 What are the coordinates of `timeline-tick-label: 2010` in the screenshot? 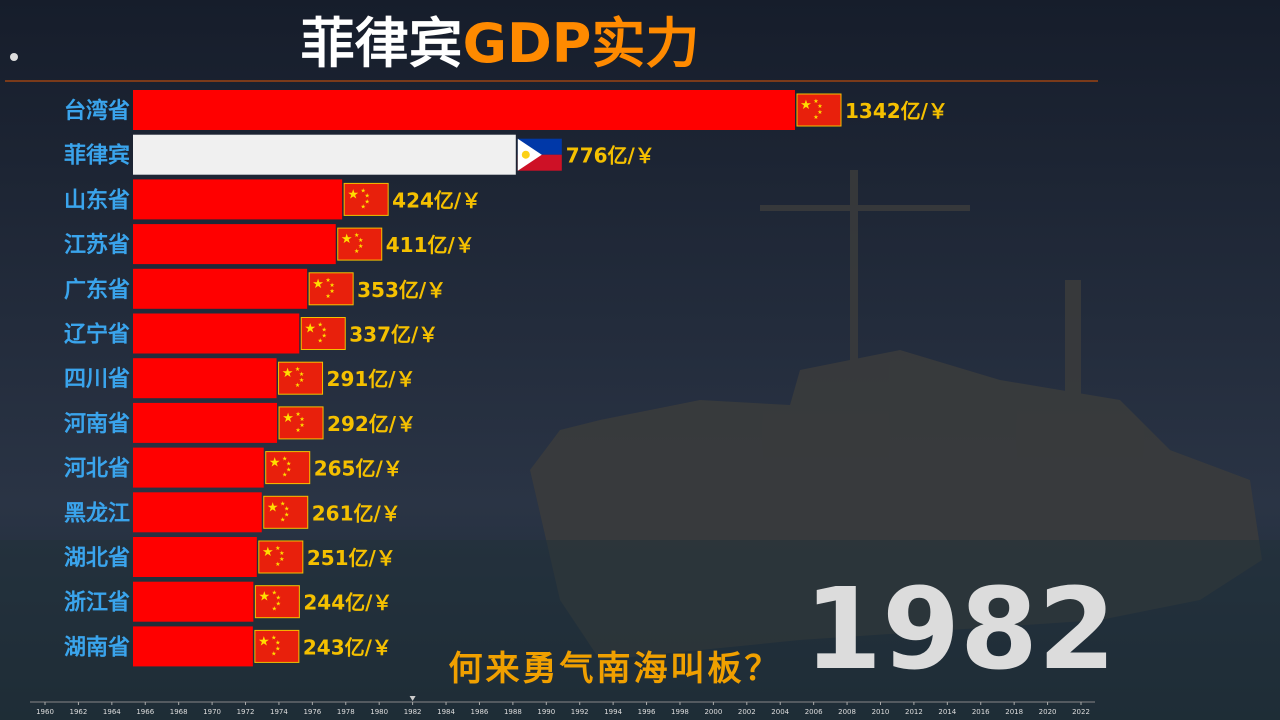 It's located at (881, 712).